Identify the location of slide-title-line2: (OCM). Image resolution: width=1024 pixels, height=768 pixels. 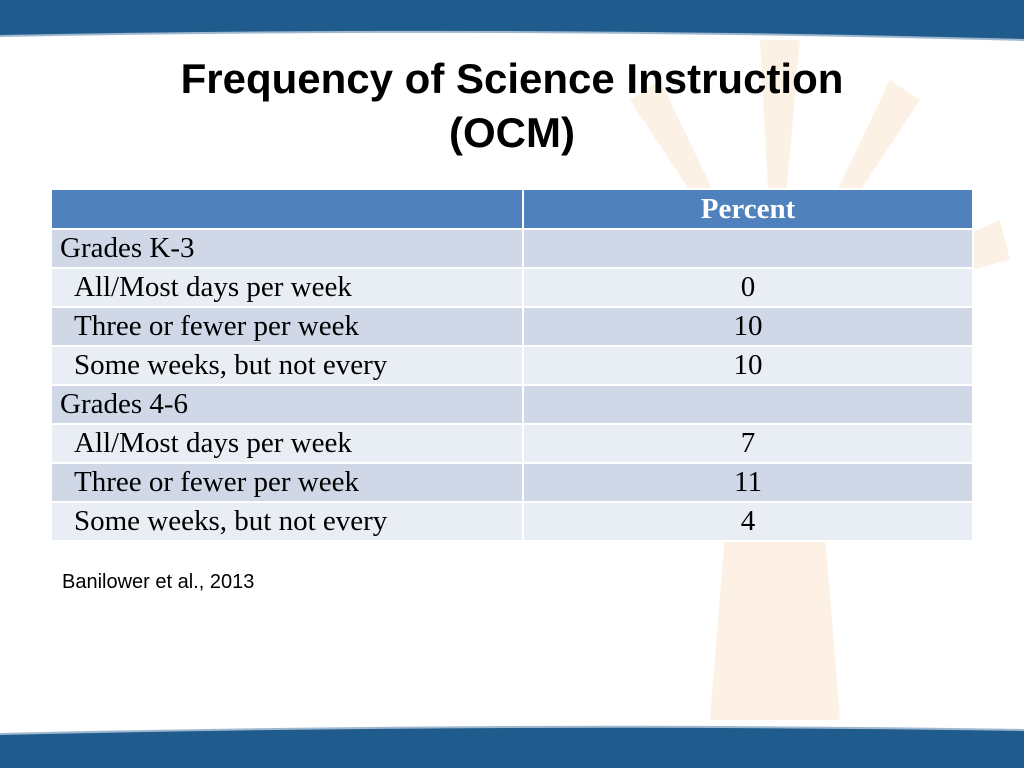
(512, 132).